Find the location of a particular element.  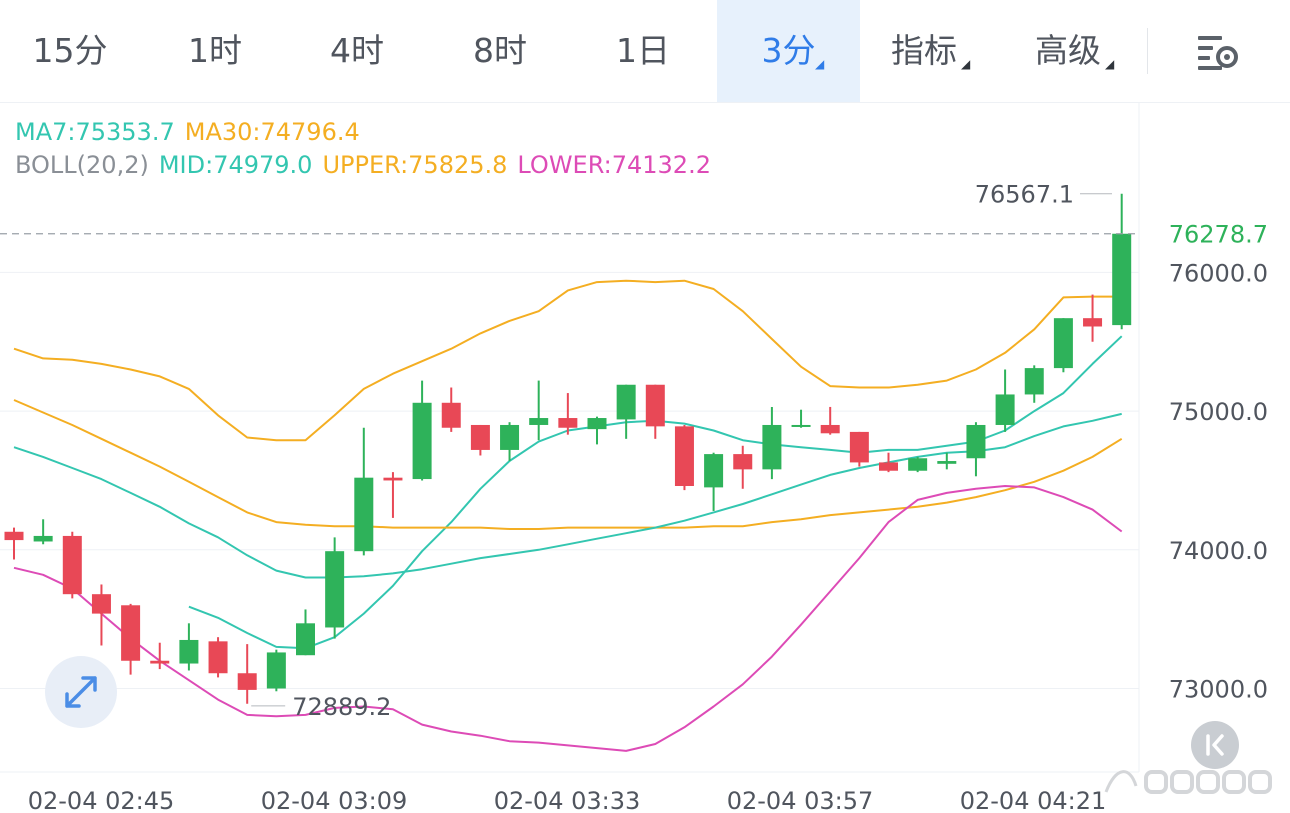

advanced-menu: 高级 ◢ is located at coordinates (1068, 51).